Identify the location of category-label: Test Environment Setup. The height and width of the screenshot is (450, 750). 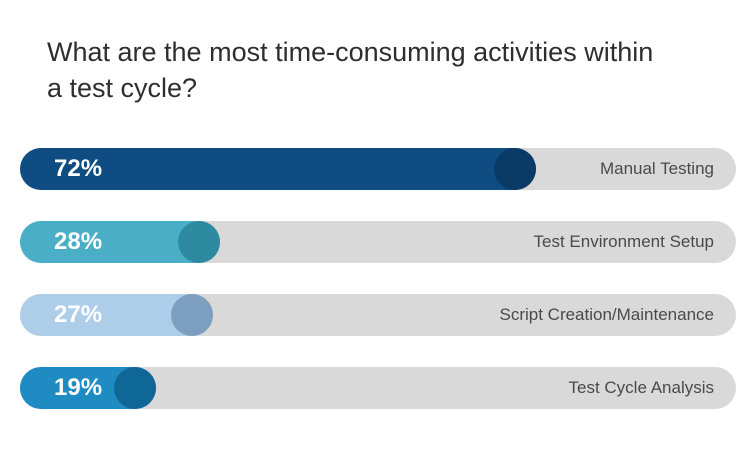
(623, 241).